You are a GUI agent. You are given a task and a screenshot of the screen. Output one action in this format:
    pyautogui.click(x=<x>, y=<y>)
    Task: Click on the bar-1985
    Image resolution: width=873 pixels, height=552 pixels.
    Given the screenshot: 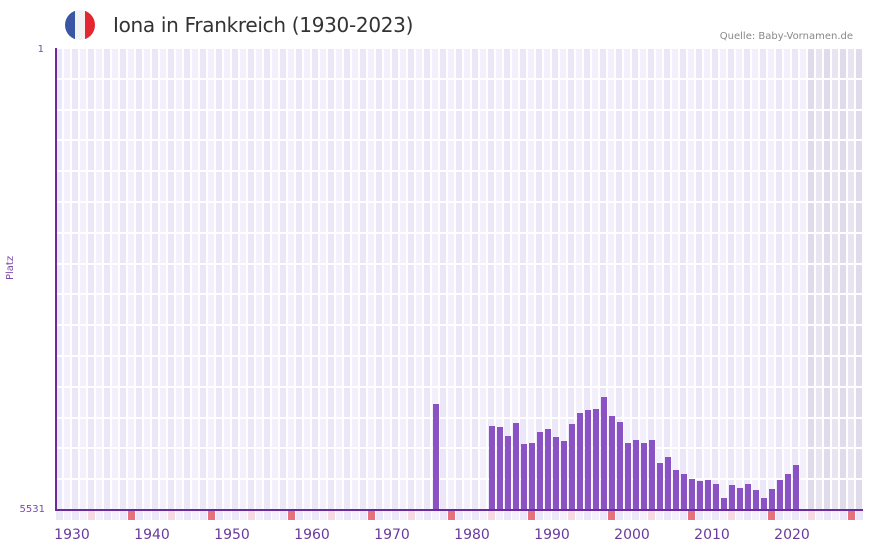 What is the action you would take?
    pyautogui.click(x=508, y=472)
    